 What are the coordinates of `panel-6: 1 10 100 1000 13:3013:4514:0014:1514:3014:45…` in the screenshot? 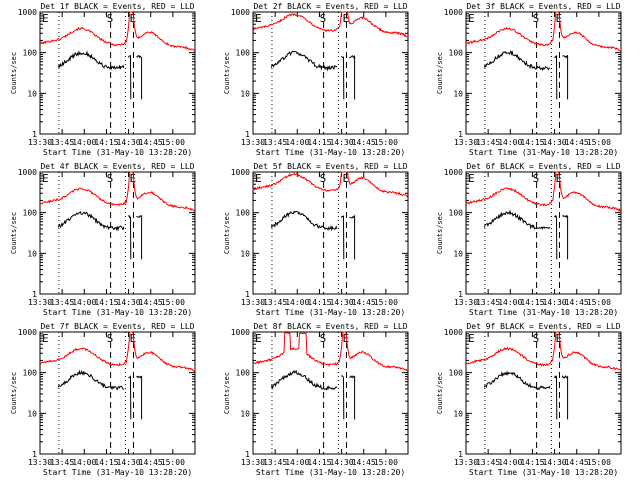 It's located at (529, 239).